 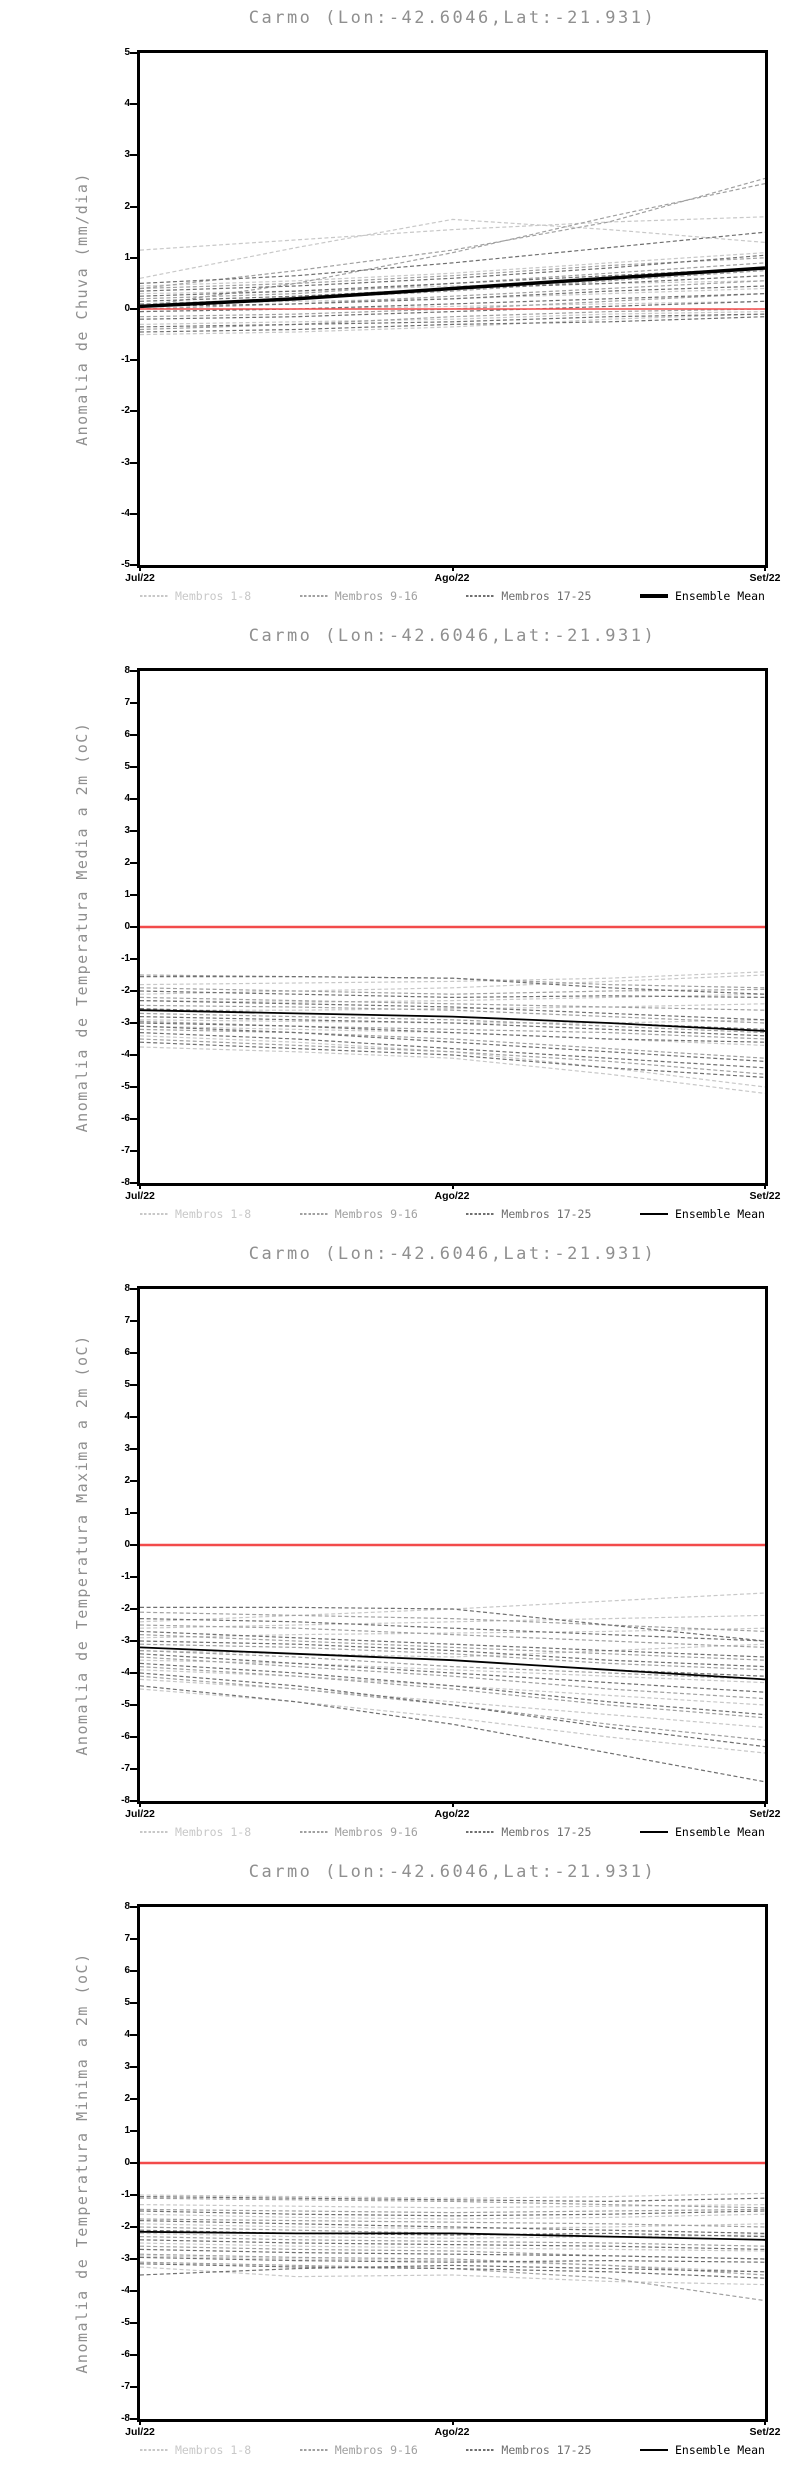 I want to click on legend-item-membros-9-16: Membros 9-16, so click(x=358, y=1832).